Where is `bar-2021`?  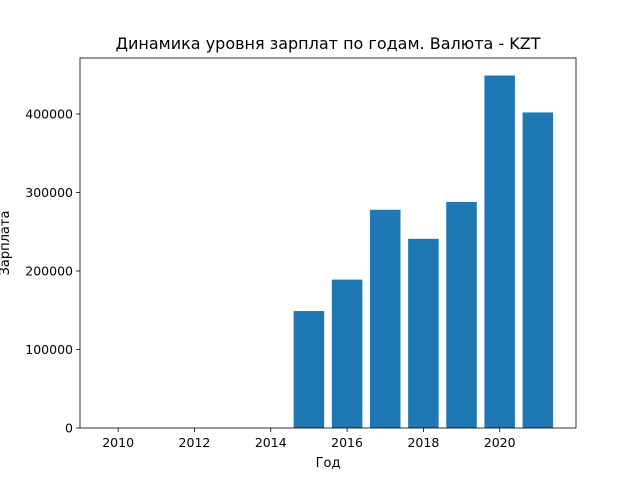
bar-2021 is located at coordinates (538, 270).